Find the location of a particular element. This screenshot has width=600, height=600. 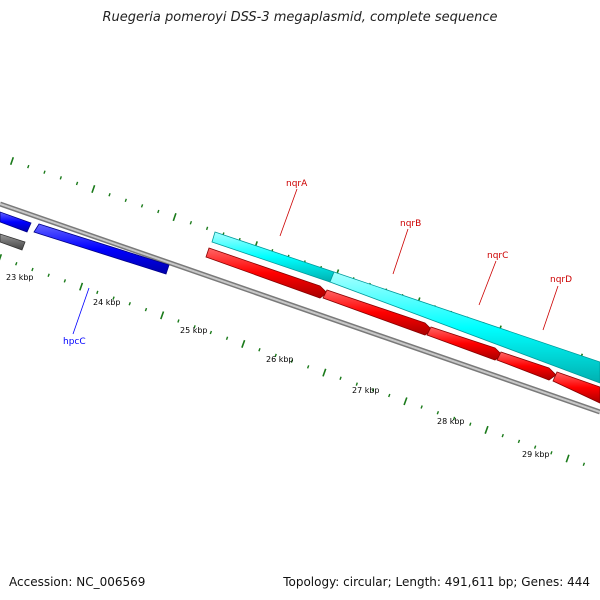

gene-hpcC is located at coordinates (101, 249).